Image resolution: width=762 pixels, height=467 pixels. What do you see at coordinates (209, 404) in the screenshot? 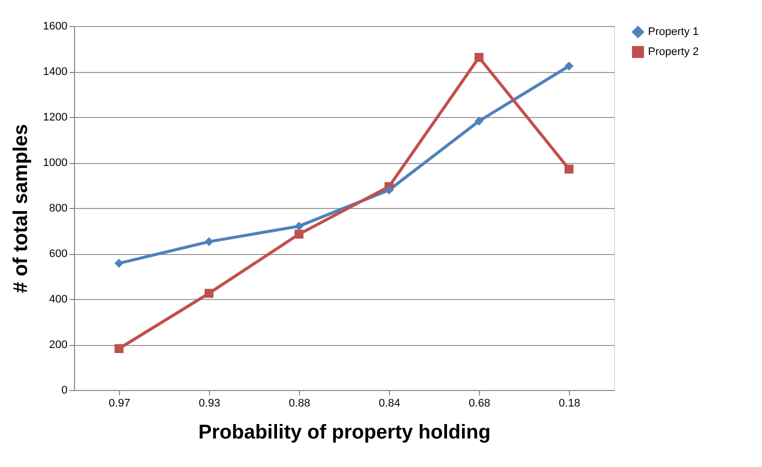
I see `x-tick-label: 0.93` at bounding box center [209, 404].